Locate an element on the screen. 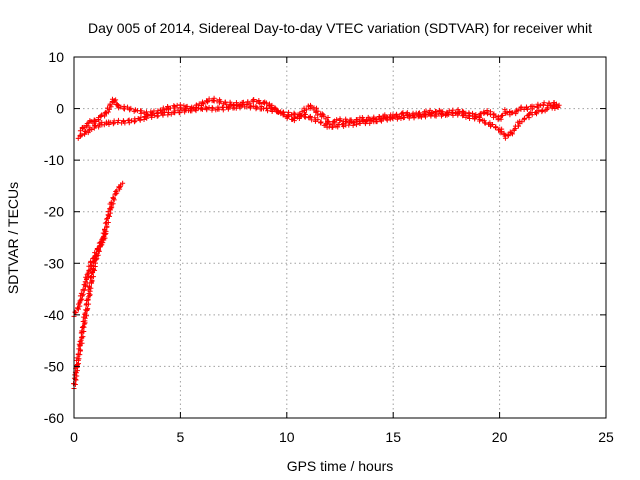  y-tick-label: -30 is located at coordinates (54, 263).